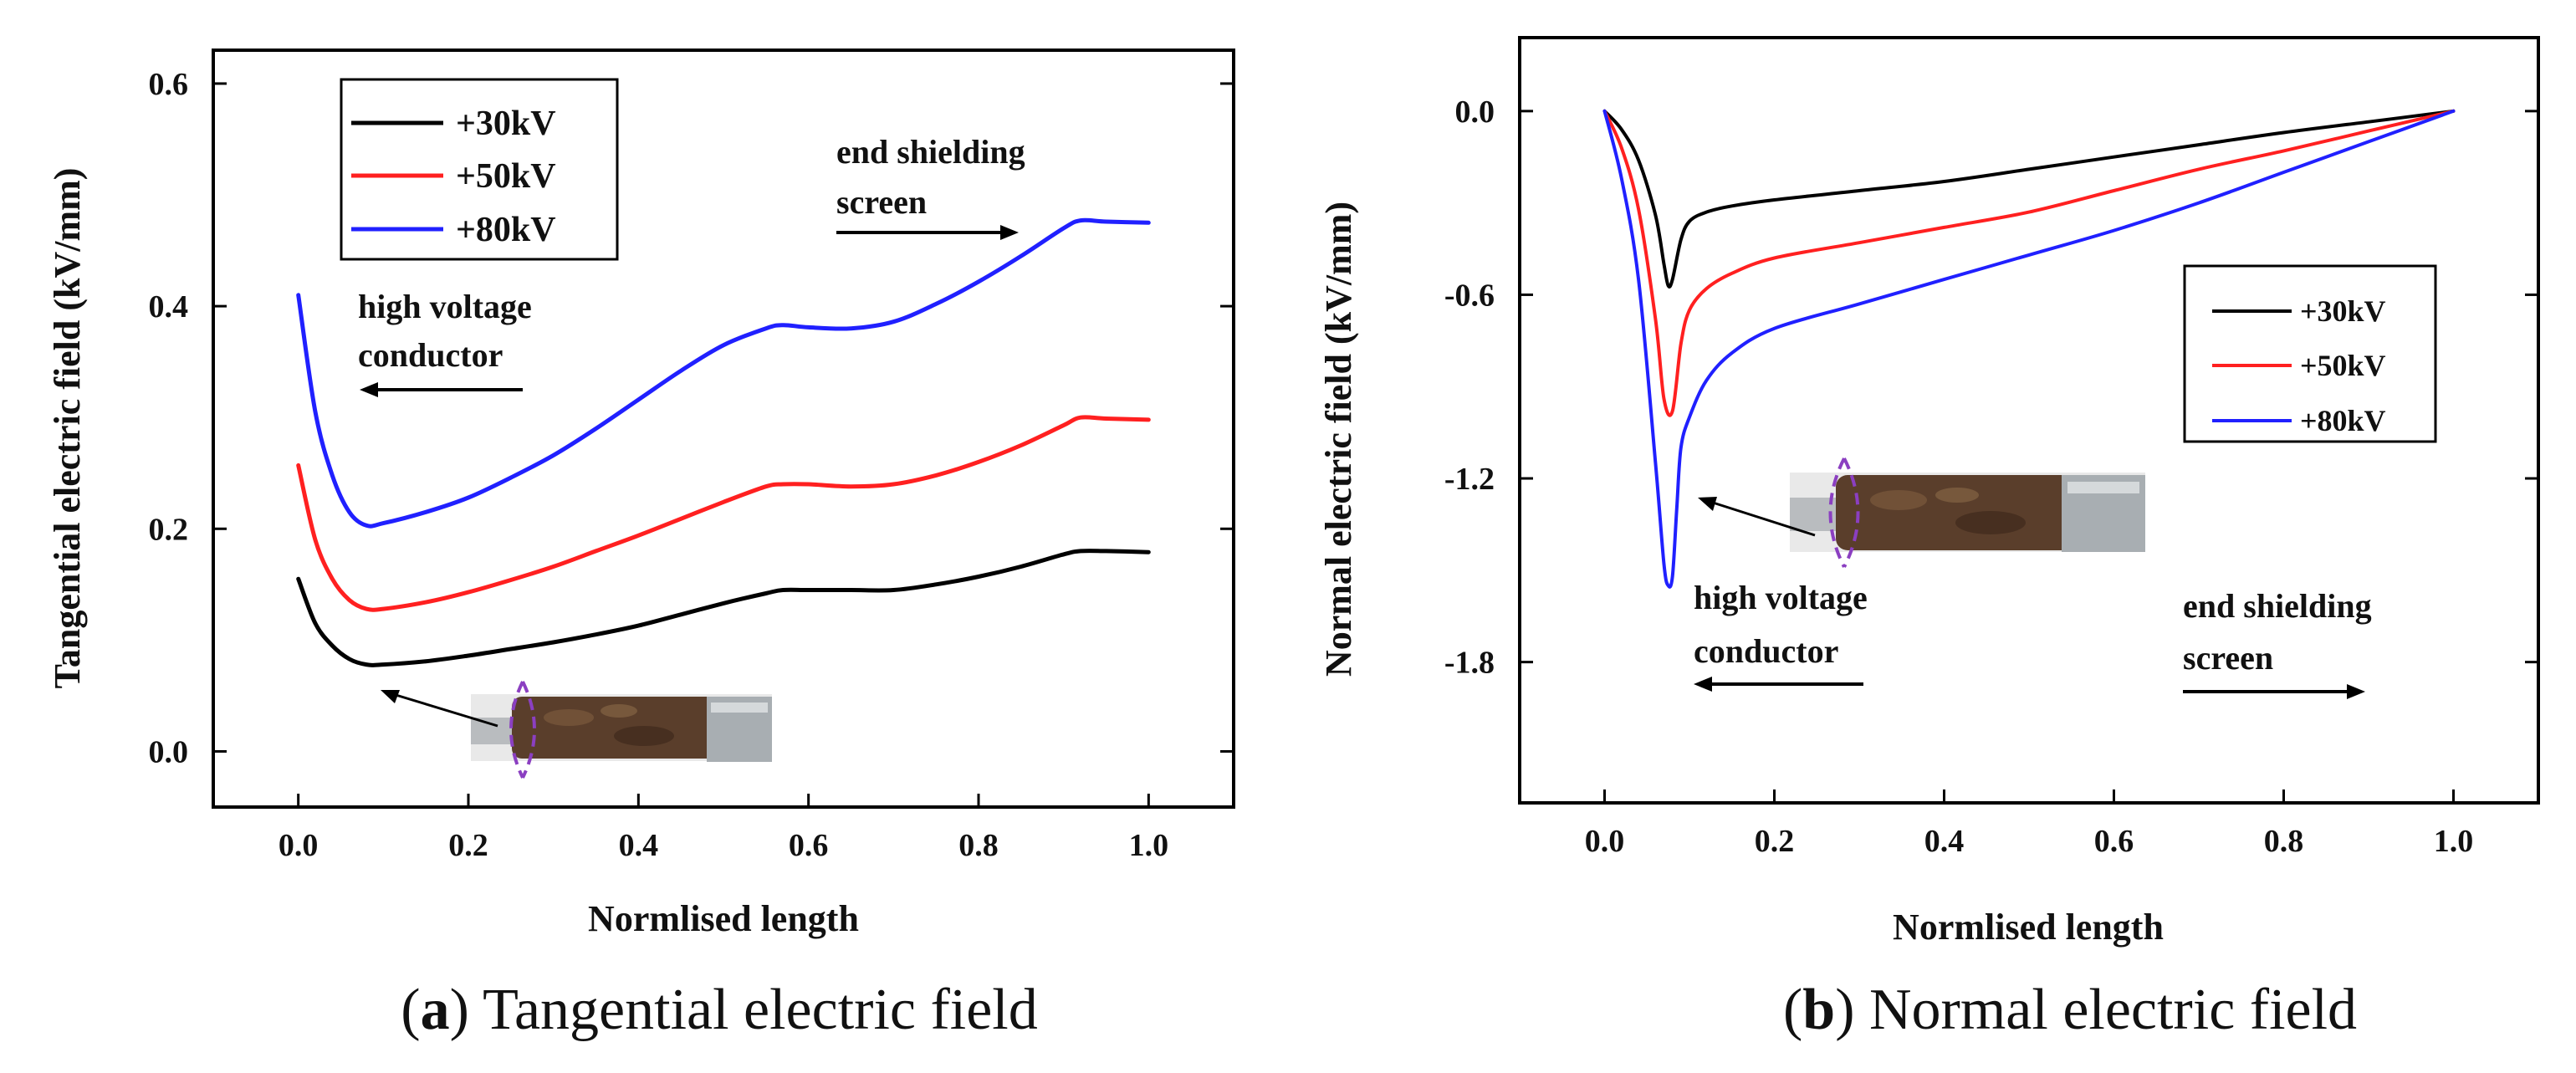  I want to click on panel-b-annot-shield-arrow, so click(2274, 691).